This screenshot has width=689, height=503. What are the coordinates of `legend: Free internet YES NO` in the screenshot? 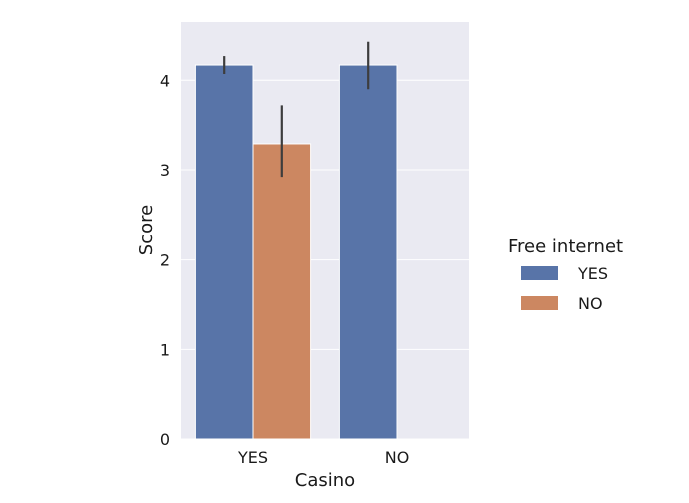 It's located at (565, 274).